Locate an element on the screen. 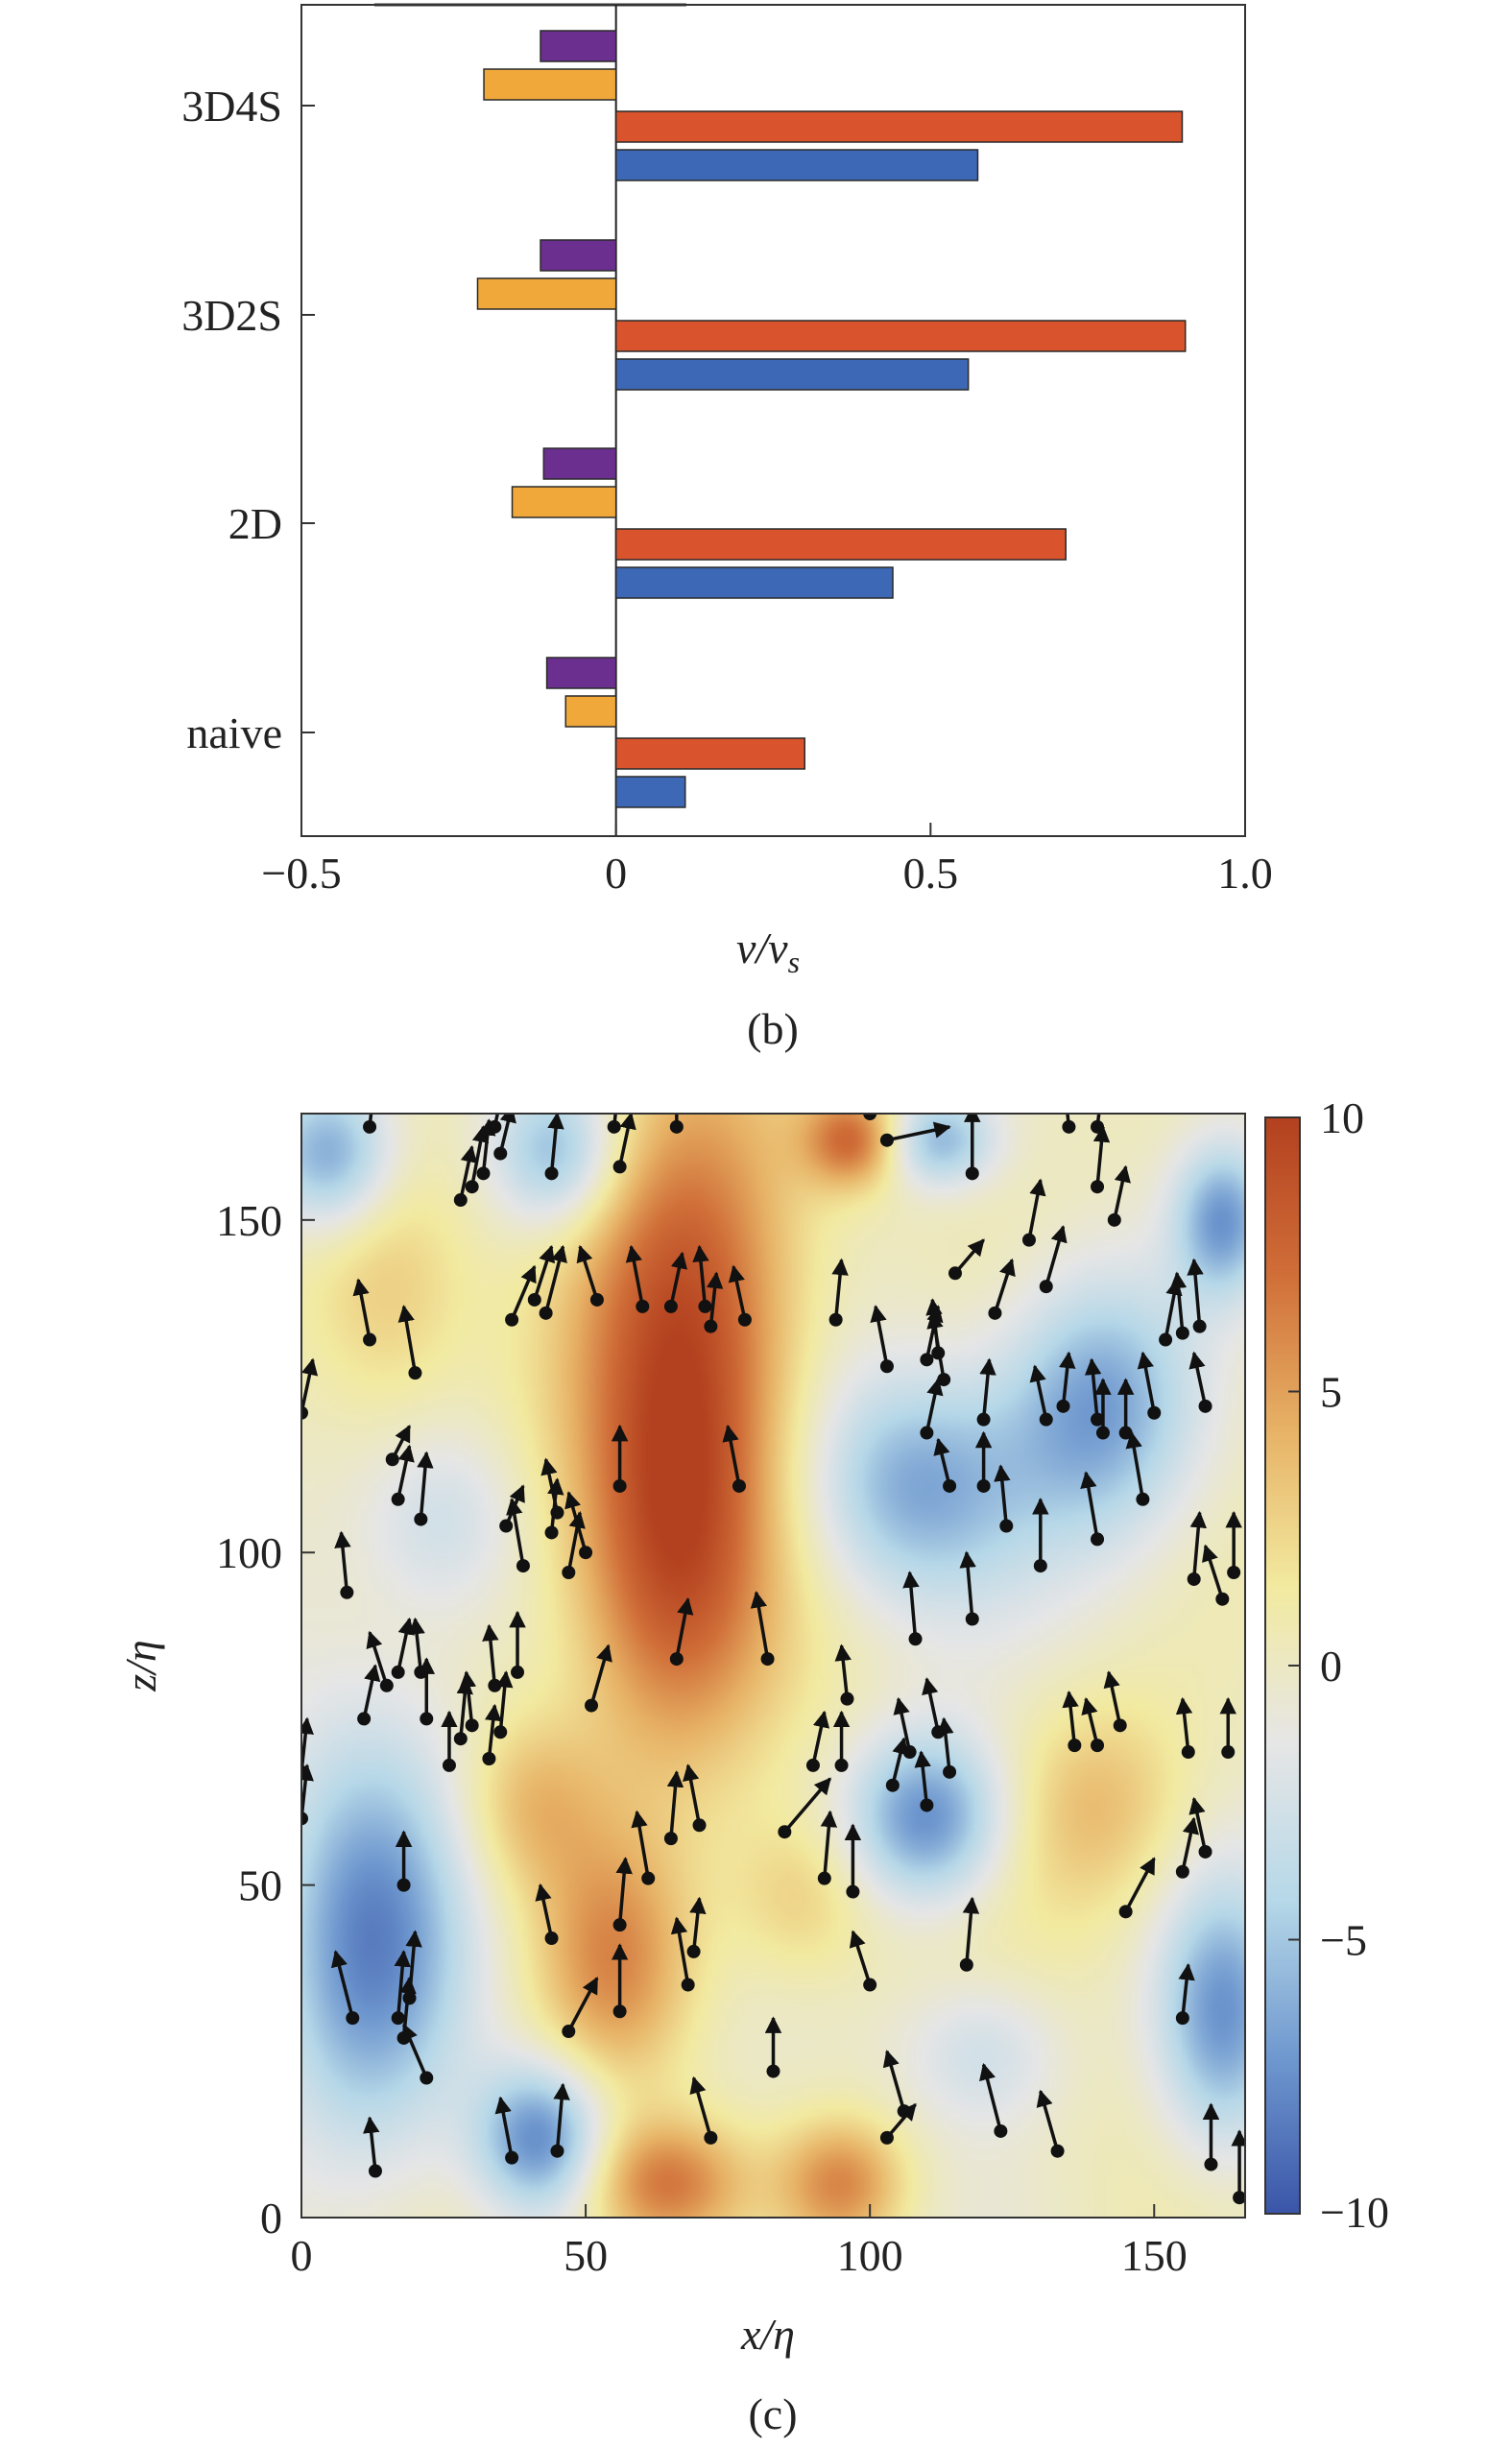 This screenshot has height=2447, width=1512. map-y-tick-label: 100 is located at coordinates (249, 1552).